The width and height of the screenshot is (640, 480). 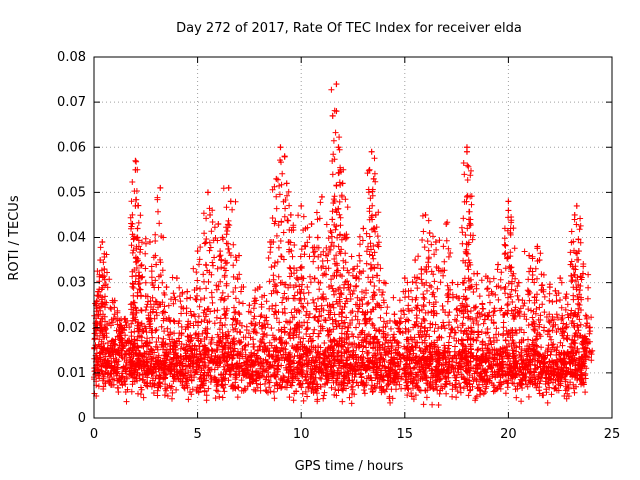 What do you see at coordinates (71, 283) in the screenshot?
I see `y-tick-label: 0.03` at bounding box center [71, 283].